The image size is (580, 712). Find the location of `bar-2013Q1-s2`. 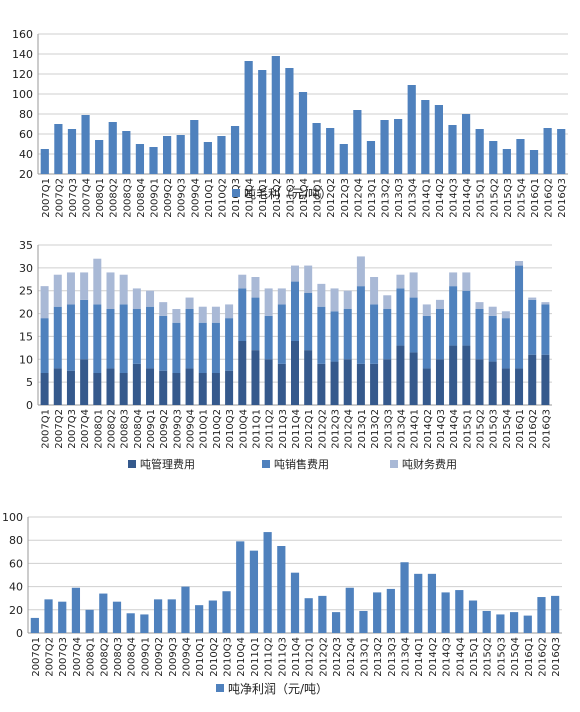

bar-2013Q1-s2 is located at coordinates (360, 325).